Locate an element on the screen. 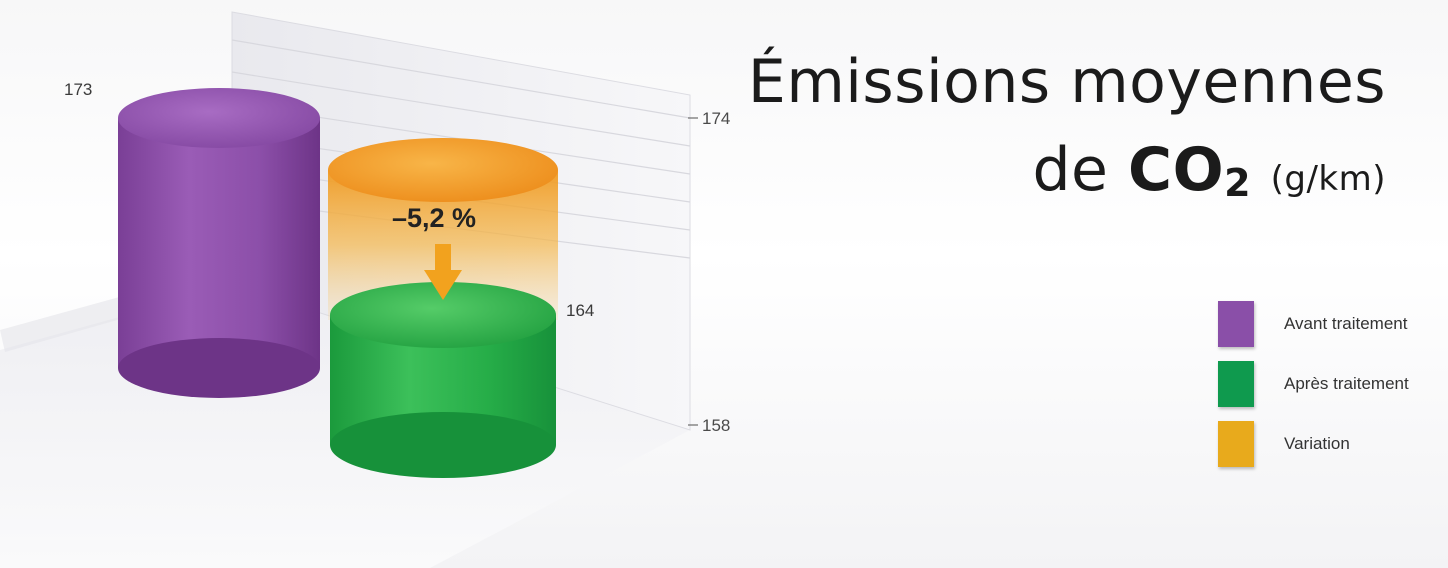 This screenshot has height=568, width=1448. chart-title-line2: de CO2 (g/km) is located at coordinates (1209, 171).